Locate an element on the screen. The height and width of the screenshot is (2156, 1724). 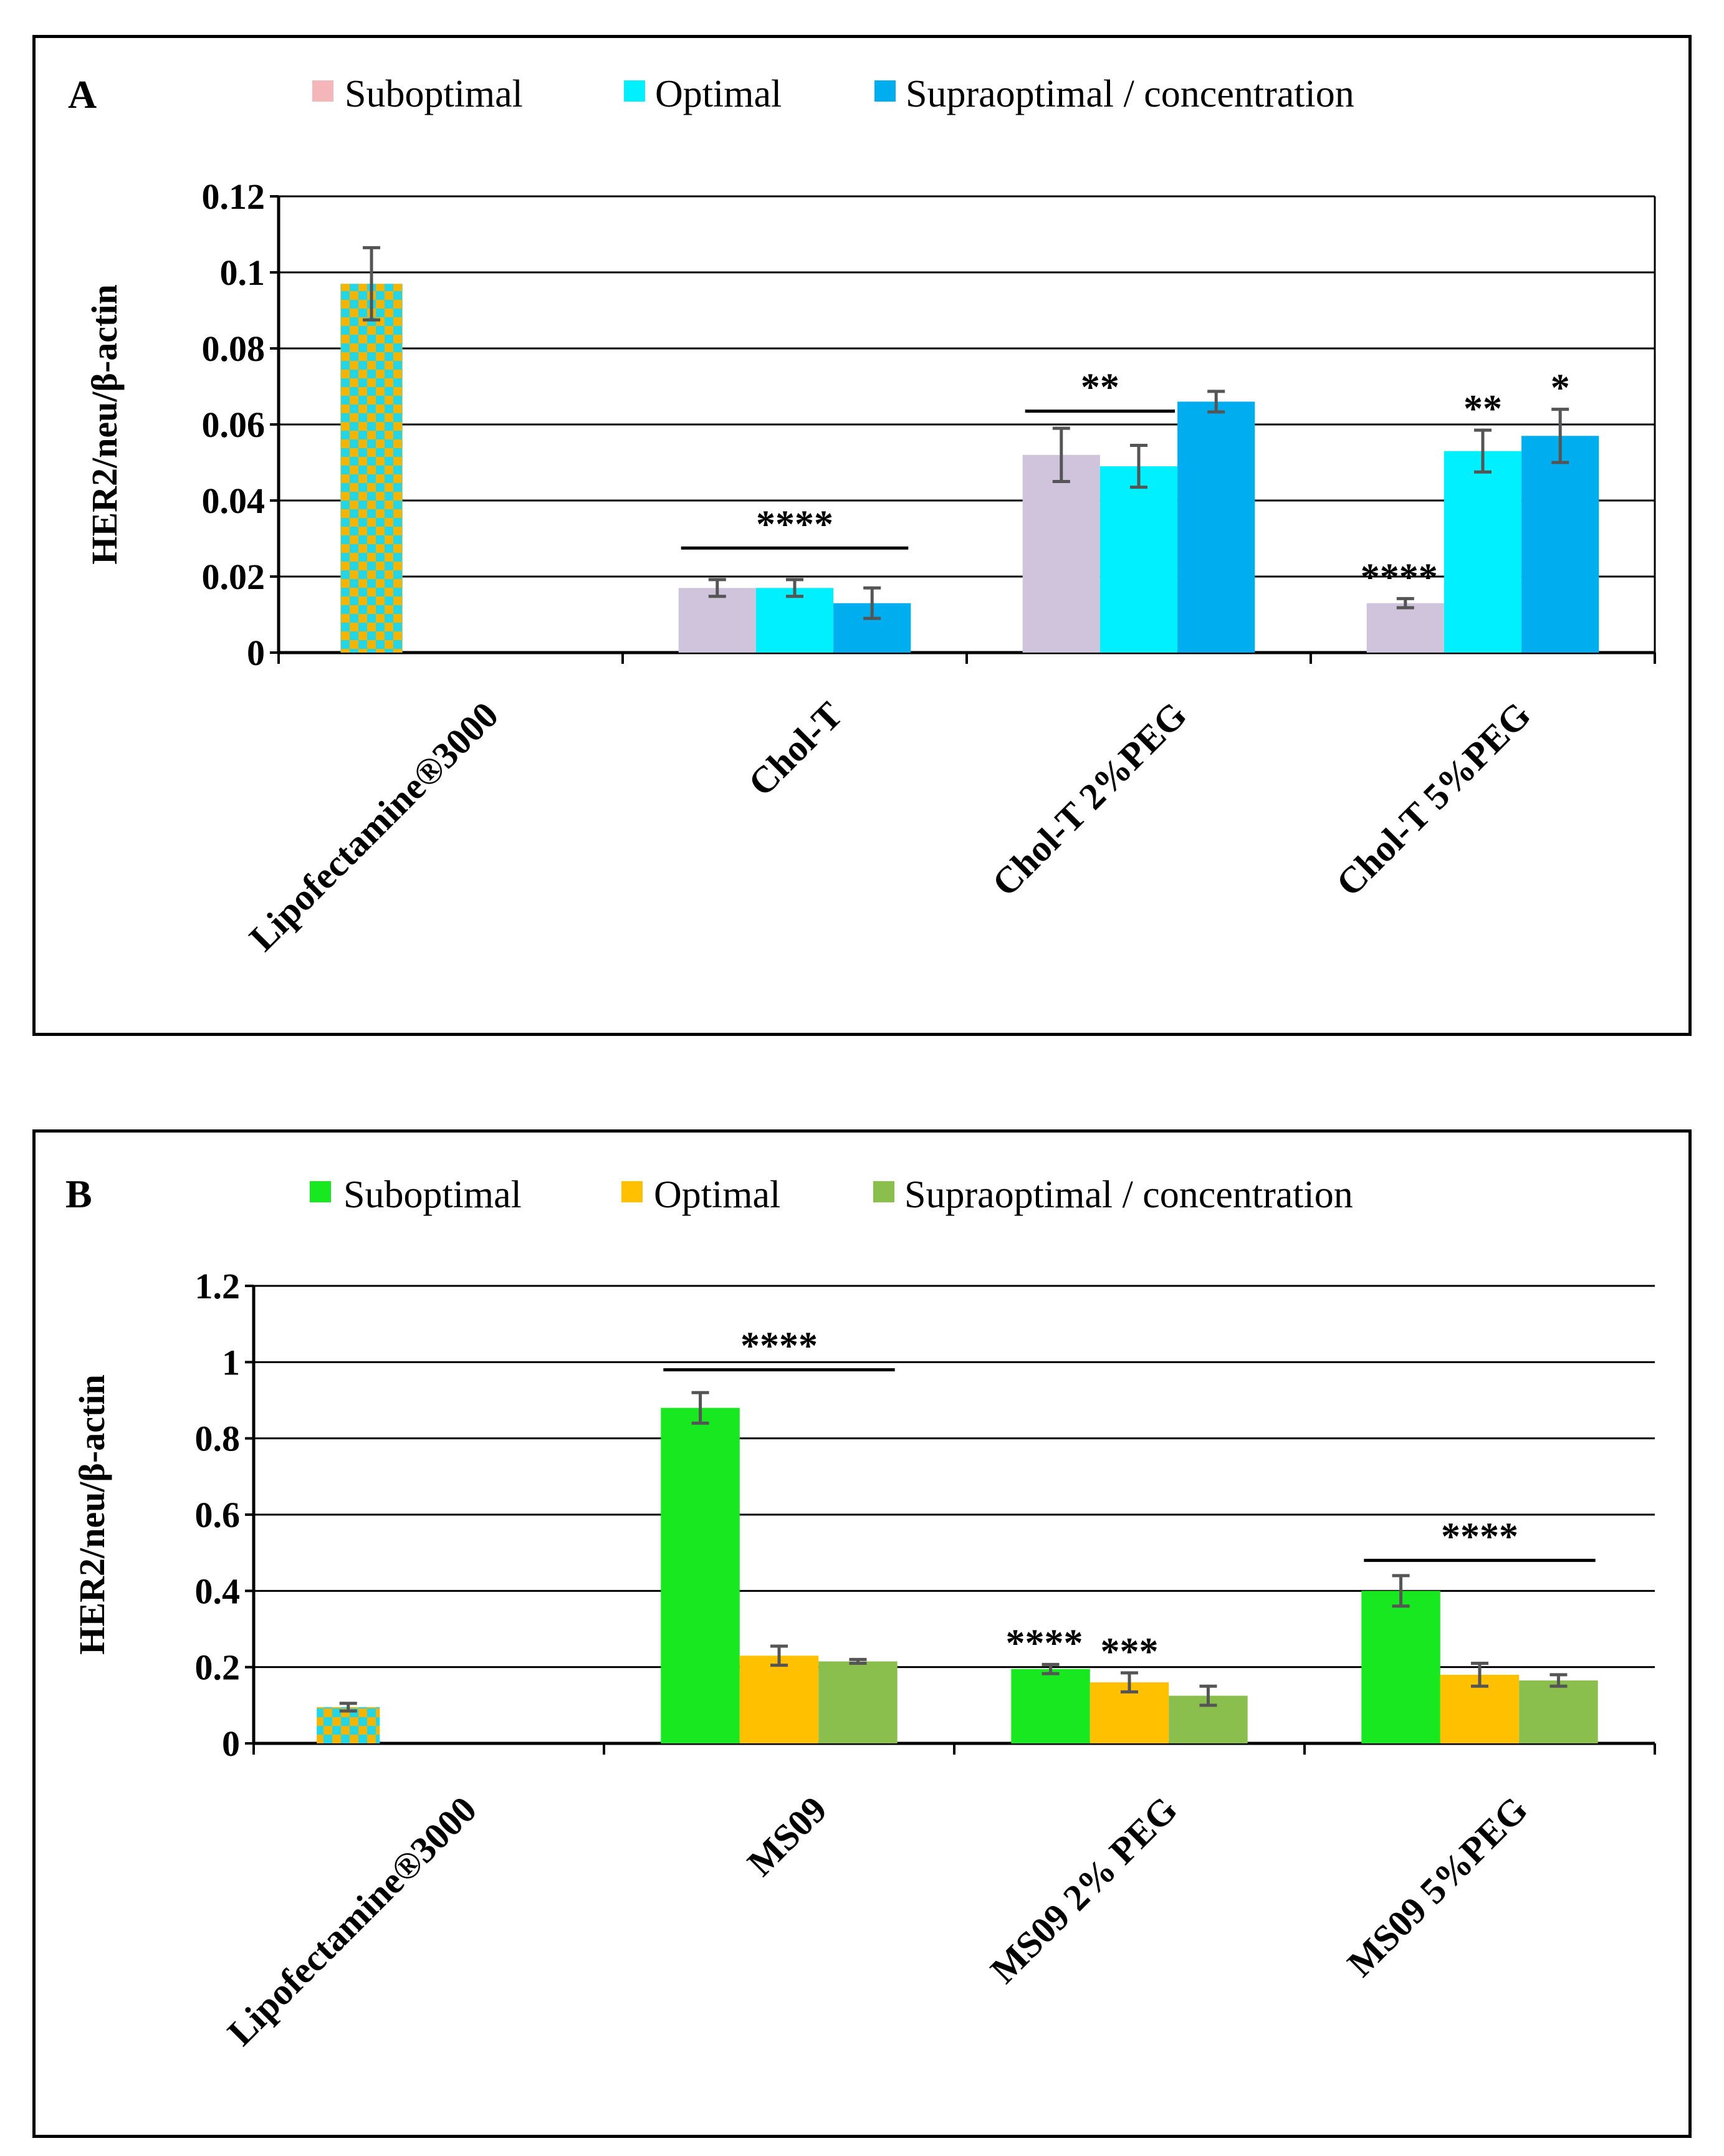
y-tick-label: 0.4 is located at coordinates (218, 1591).